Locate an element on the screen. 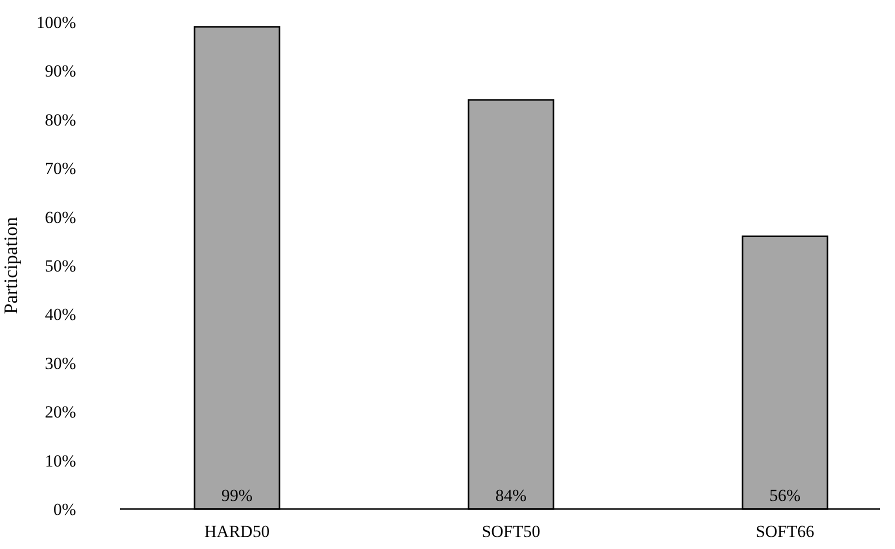 The width and height of the screenshot is (895, 549). x-tick-label: SOFT66 is located at coordinates (785, 531).